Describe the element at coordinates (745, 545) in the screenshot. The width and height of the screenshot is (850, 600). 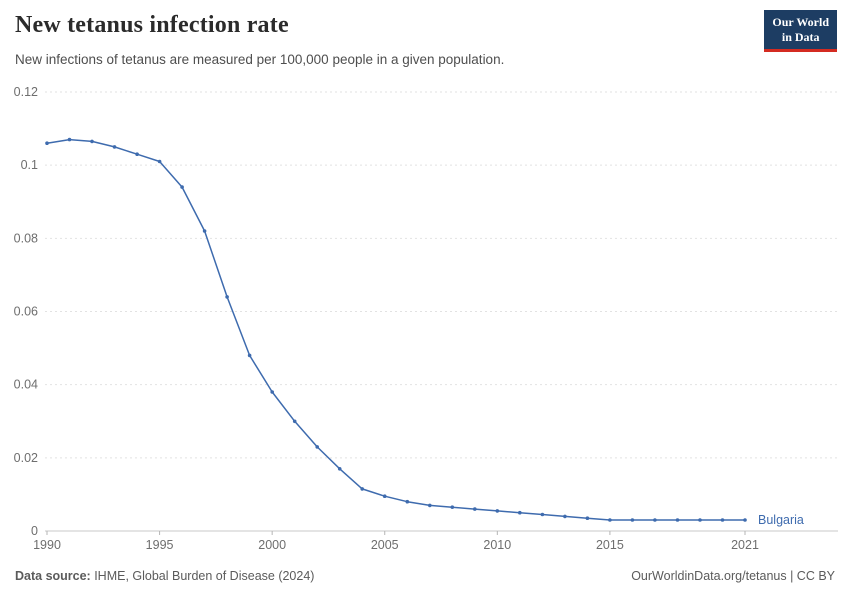
I see `x-axis-tick-label: 2021` at that location.